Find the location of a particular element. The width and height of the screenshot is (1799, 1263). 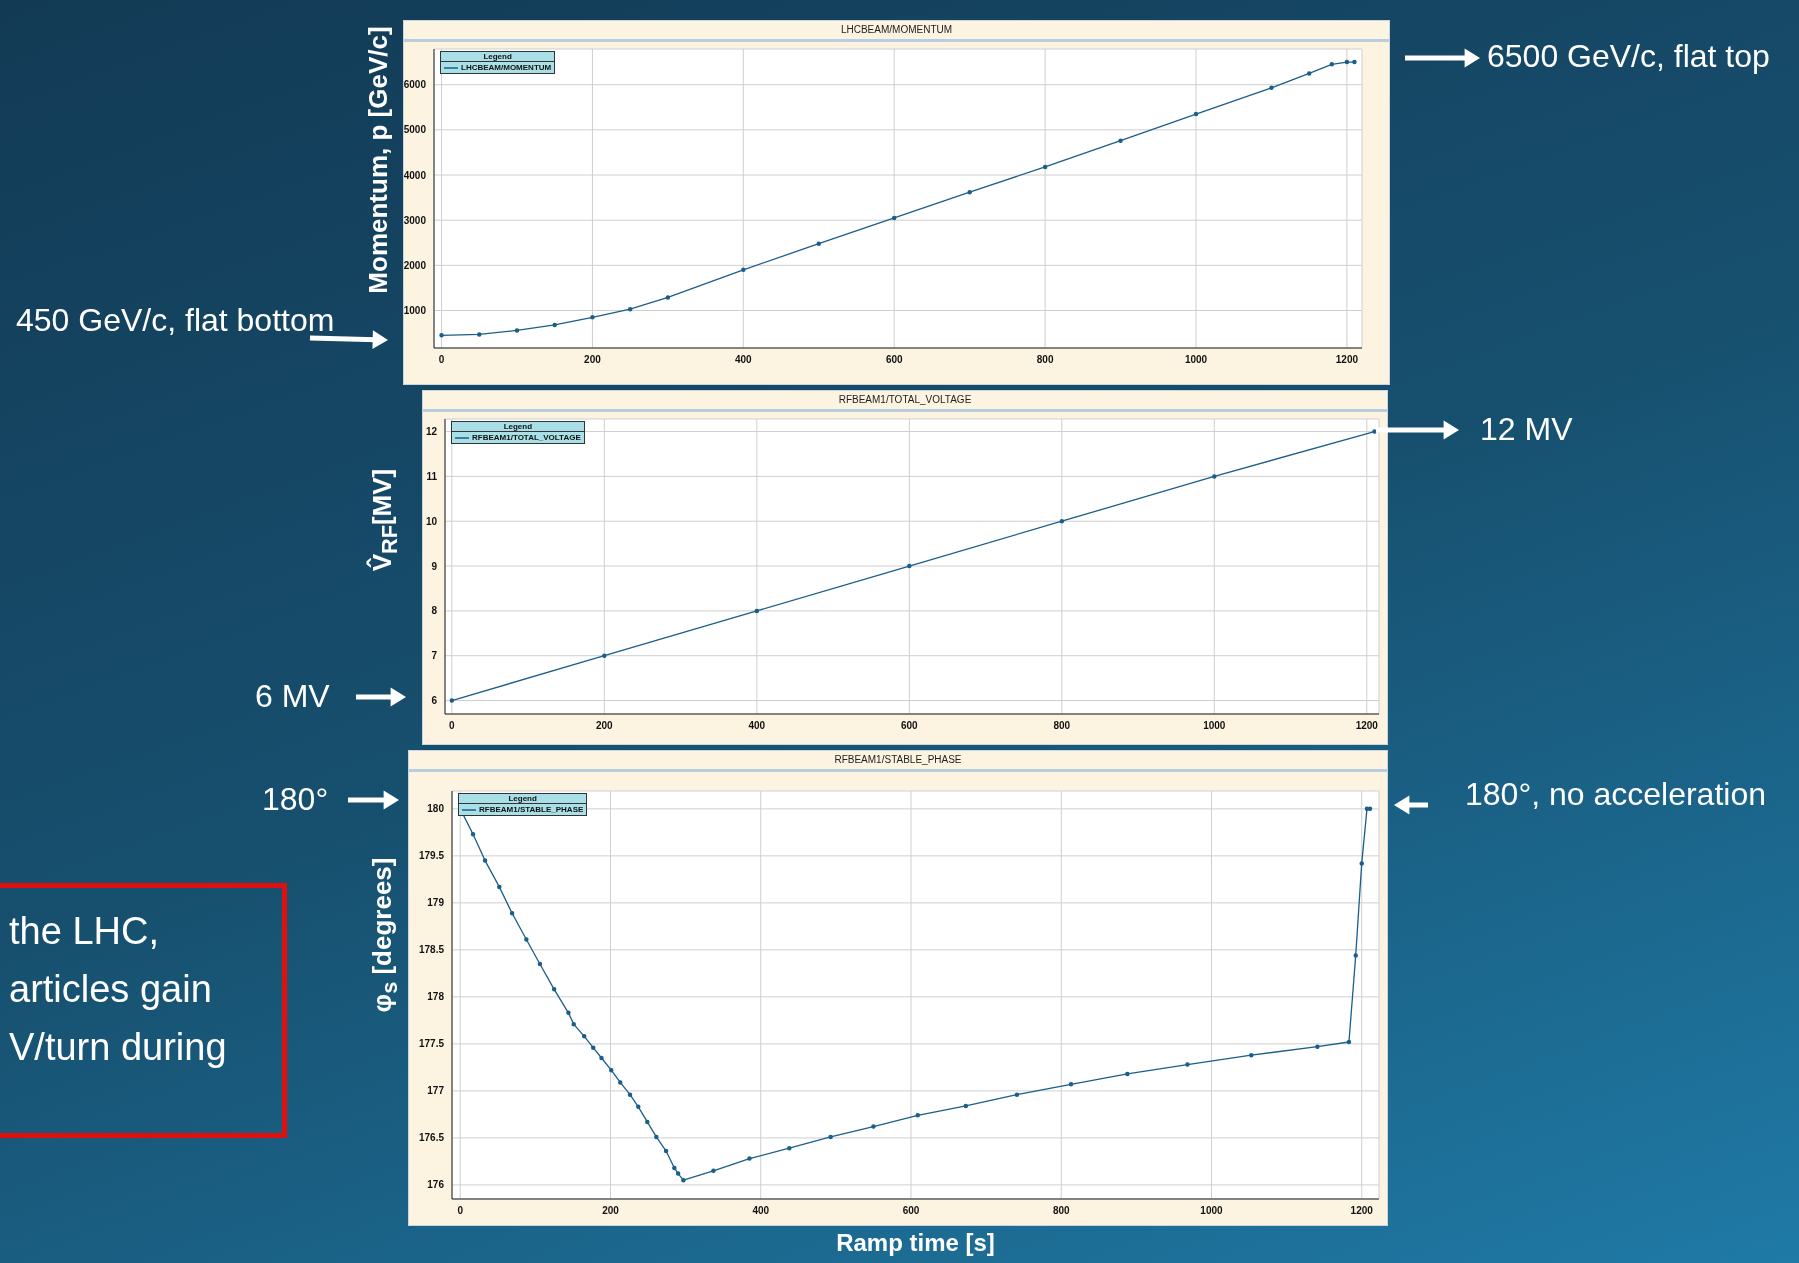

y-tick-label: 6 is located at coordinates (434, 701).